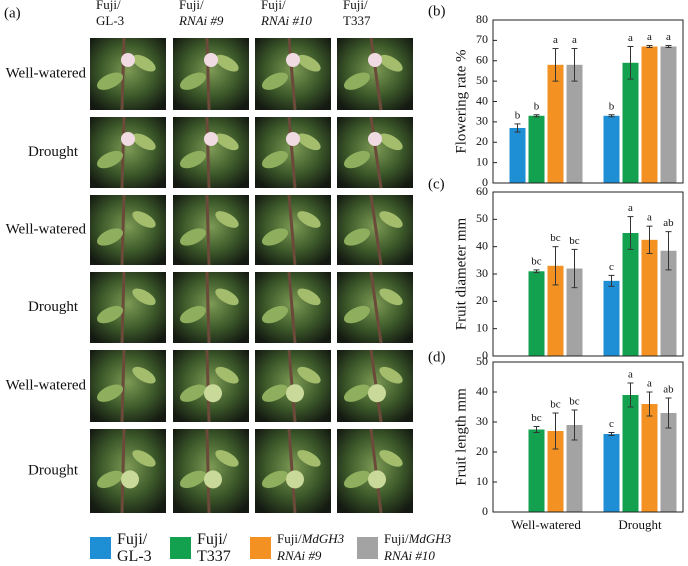 The width and height of the screenshot is (688, 566). Describe the element at coordinates (212, 539) in the screenshot. I see `legend-label: Fuji/` at that location.